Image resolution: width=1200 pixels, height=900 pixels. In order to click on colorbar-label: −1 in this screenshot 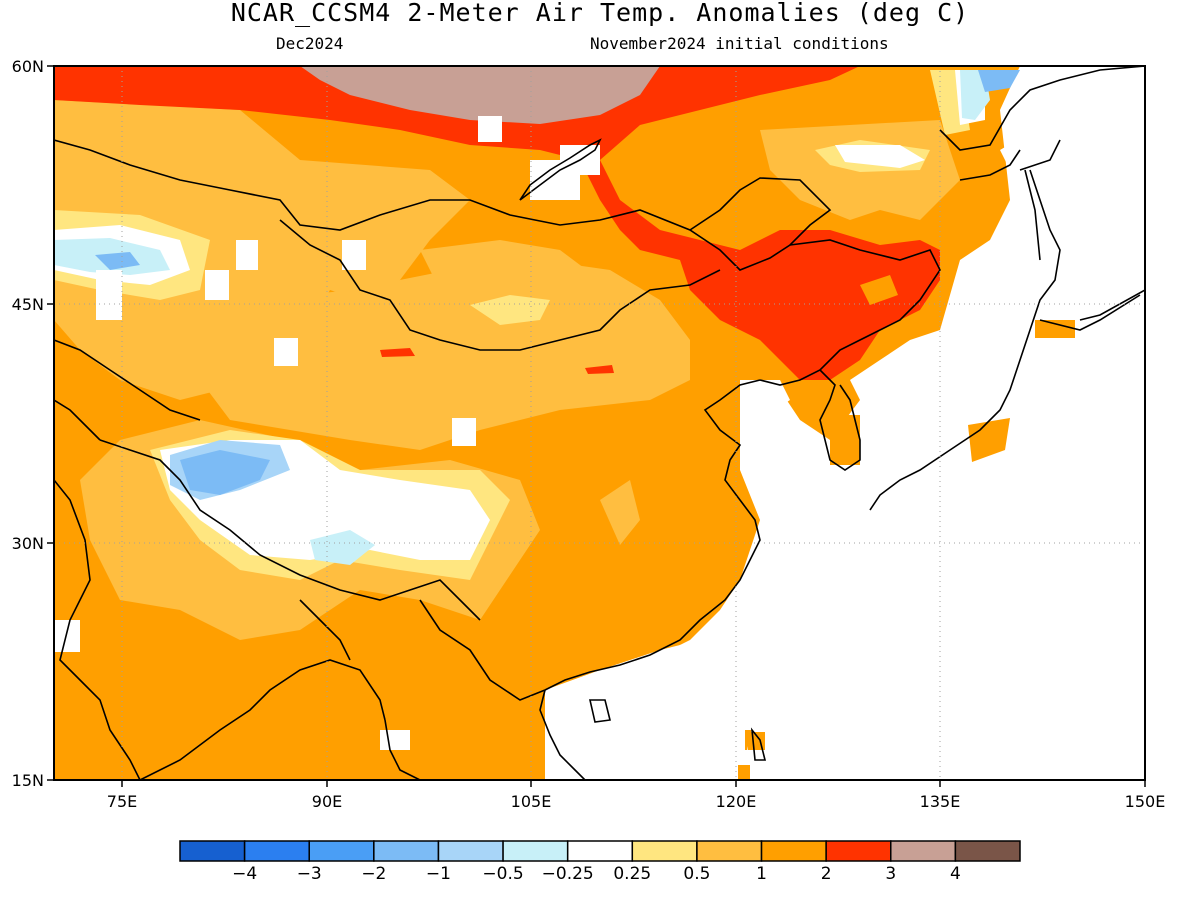, I will do `click(438, 874)`.